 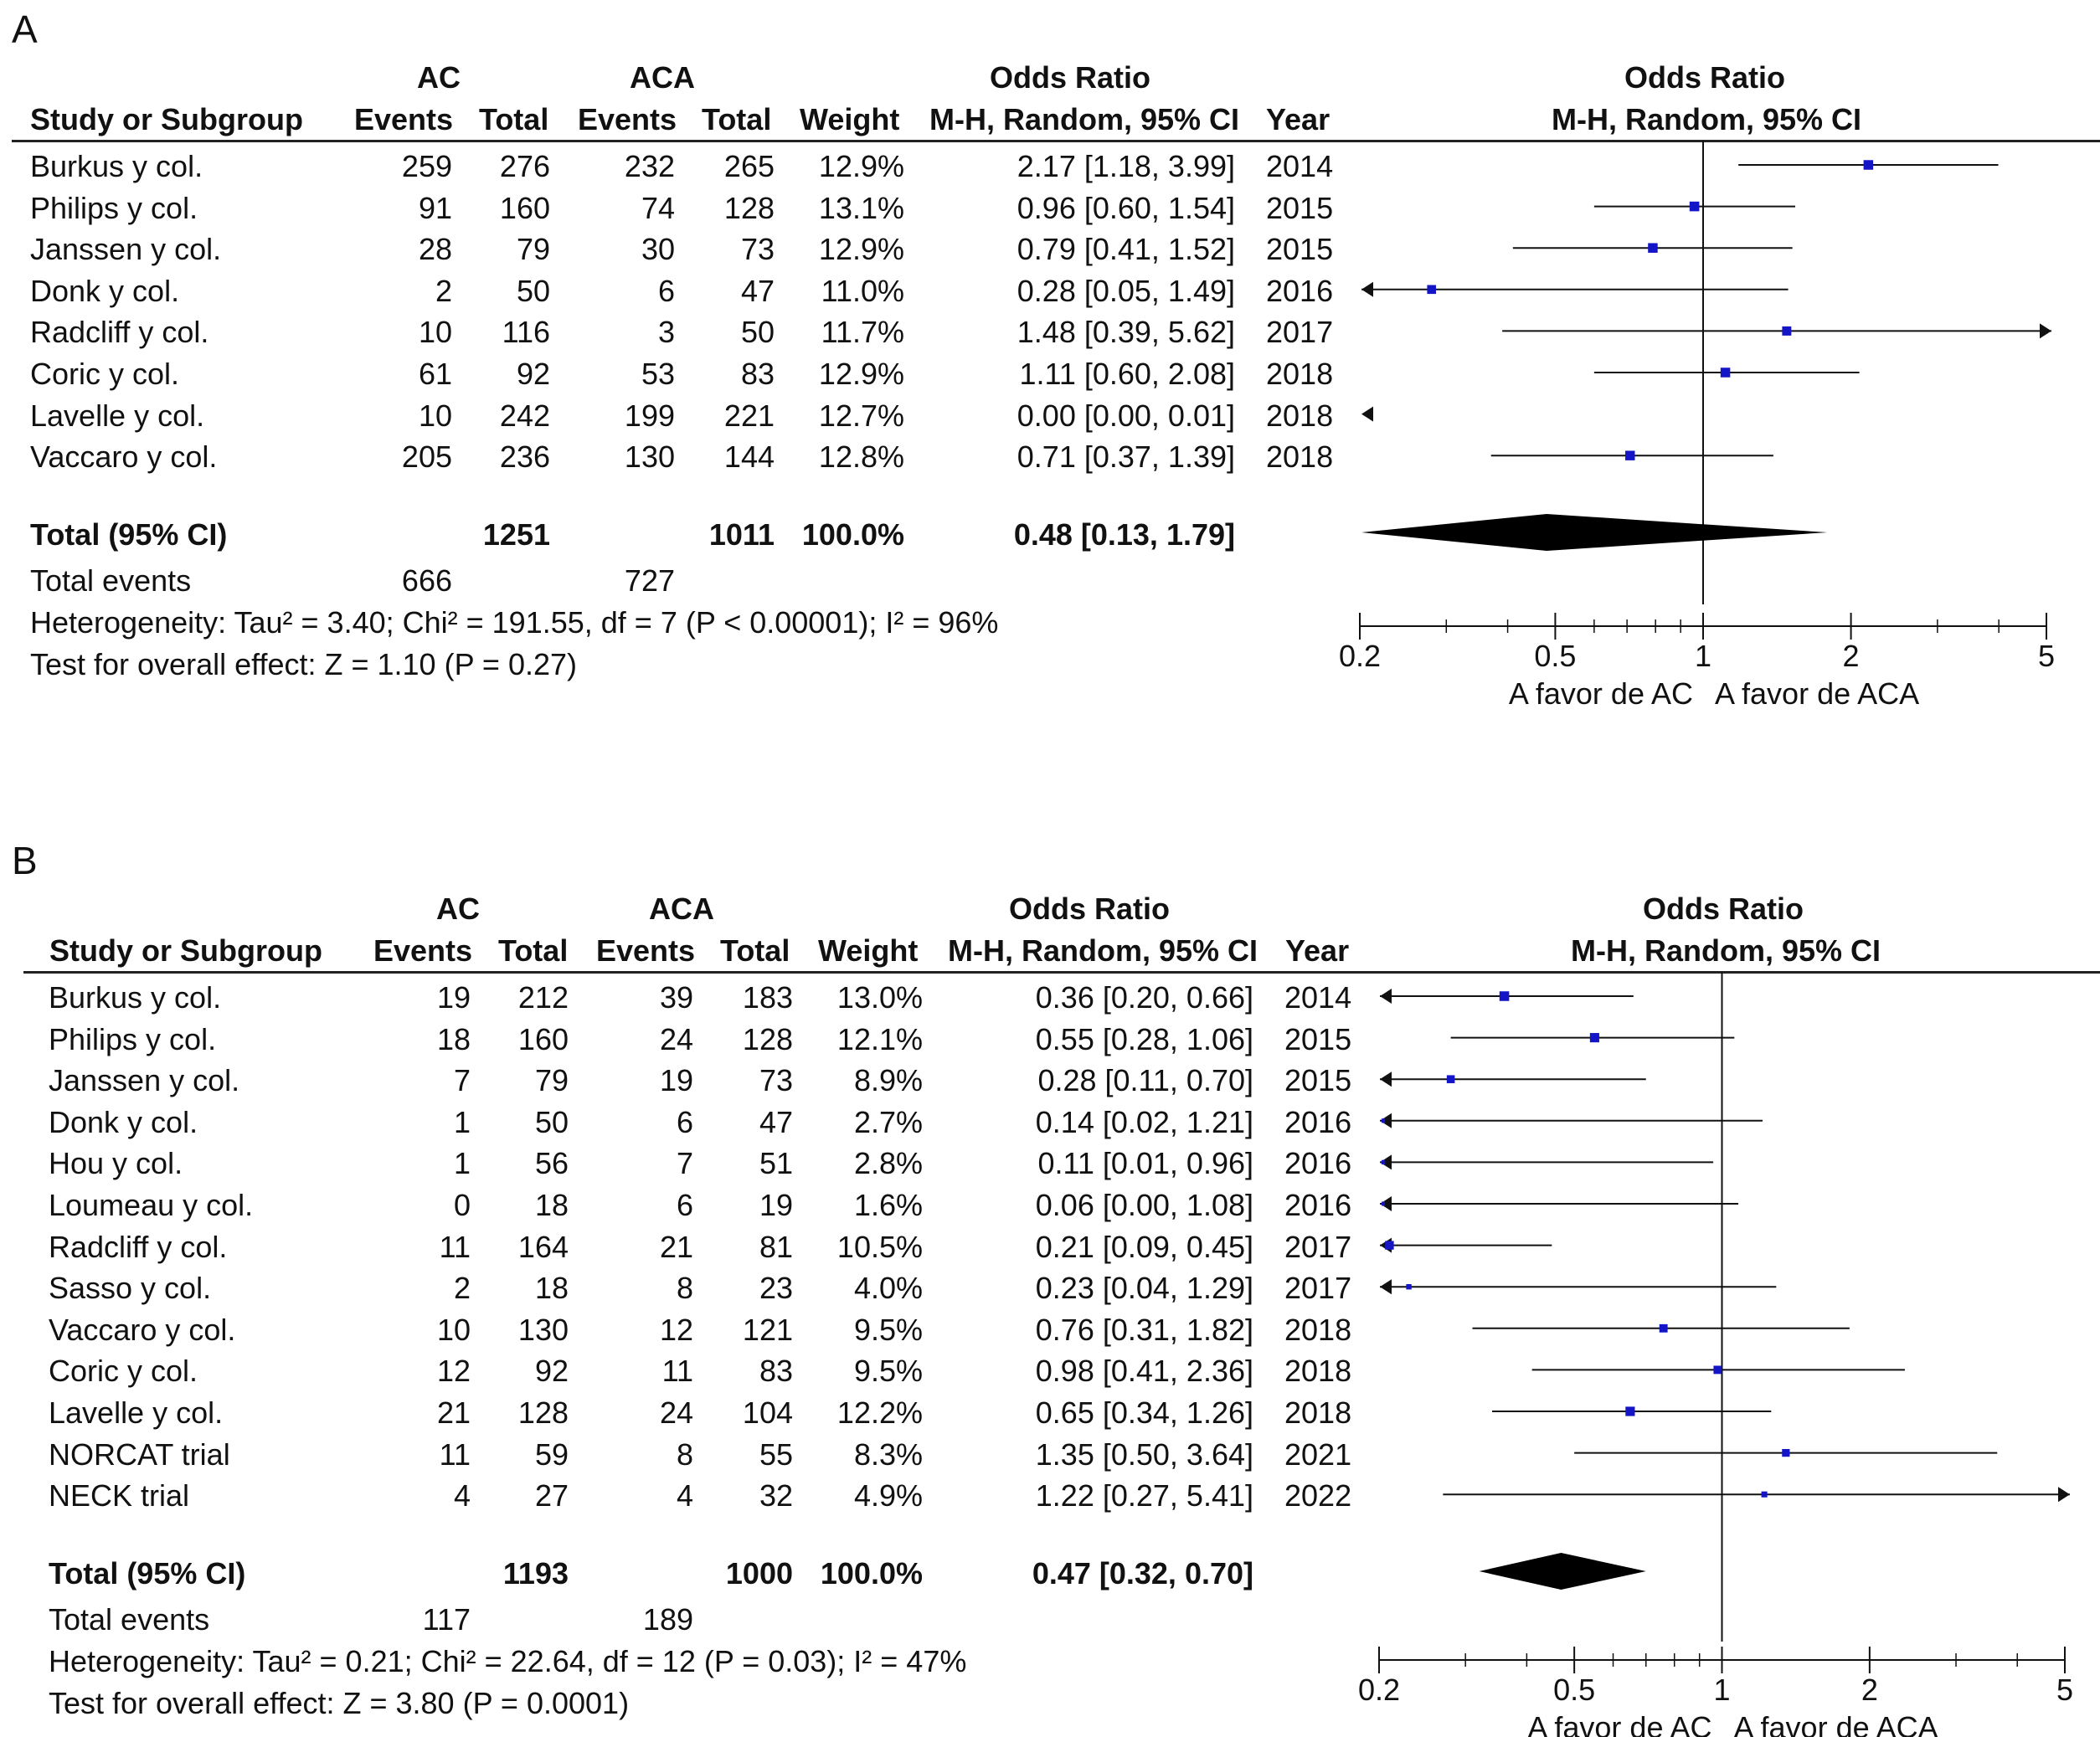 What do you see at coordinates (759, 1573) in the screenshot?
I see `total-n-aca: 1000` at bounding box center [759, 1573].